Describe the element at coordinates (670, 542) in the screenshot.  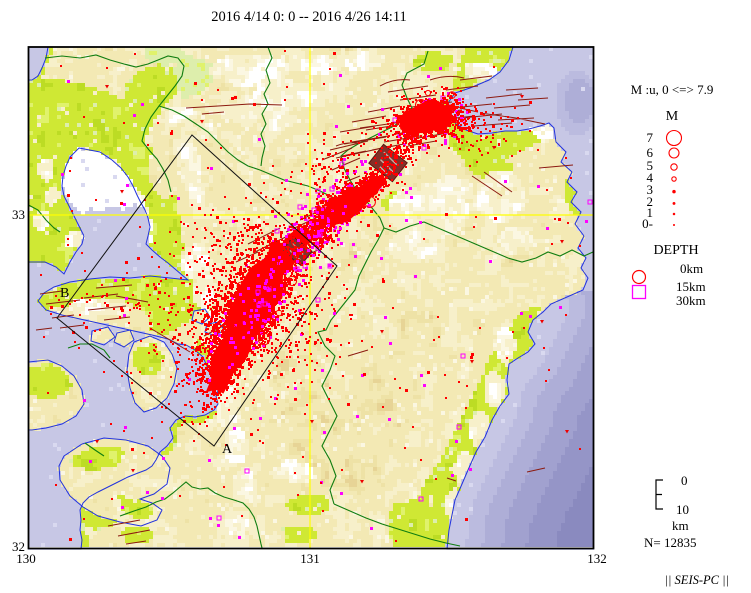
I see `svg-text: N= 12835` at that location.